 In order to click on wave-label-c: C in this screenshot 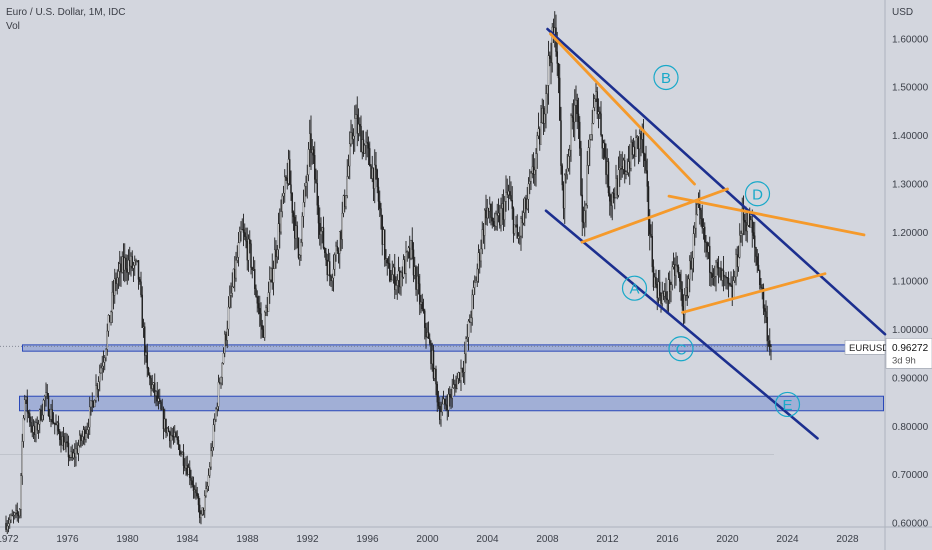, I will do `click(681, 349)`.